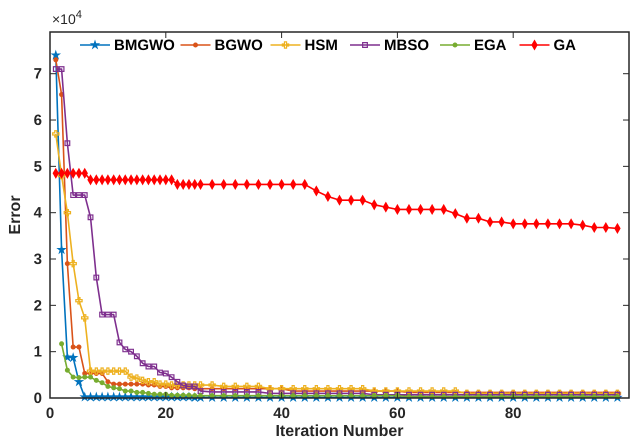 The width and height of the screenshot is (631, 445). I want to click on y-tick-label: 1, so click(38, 352).